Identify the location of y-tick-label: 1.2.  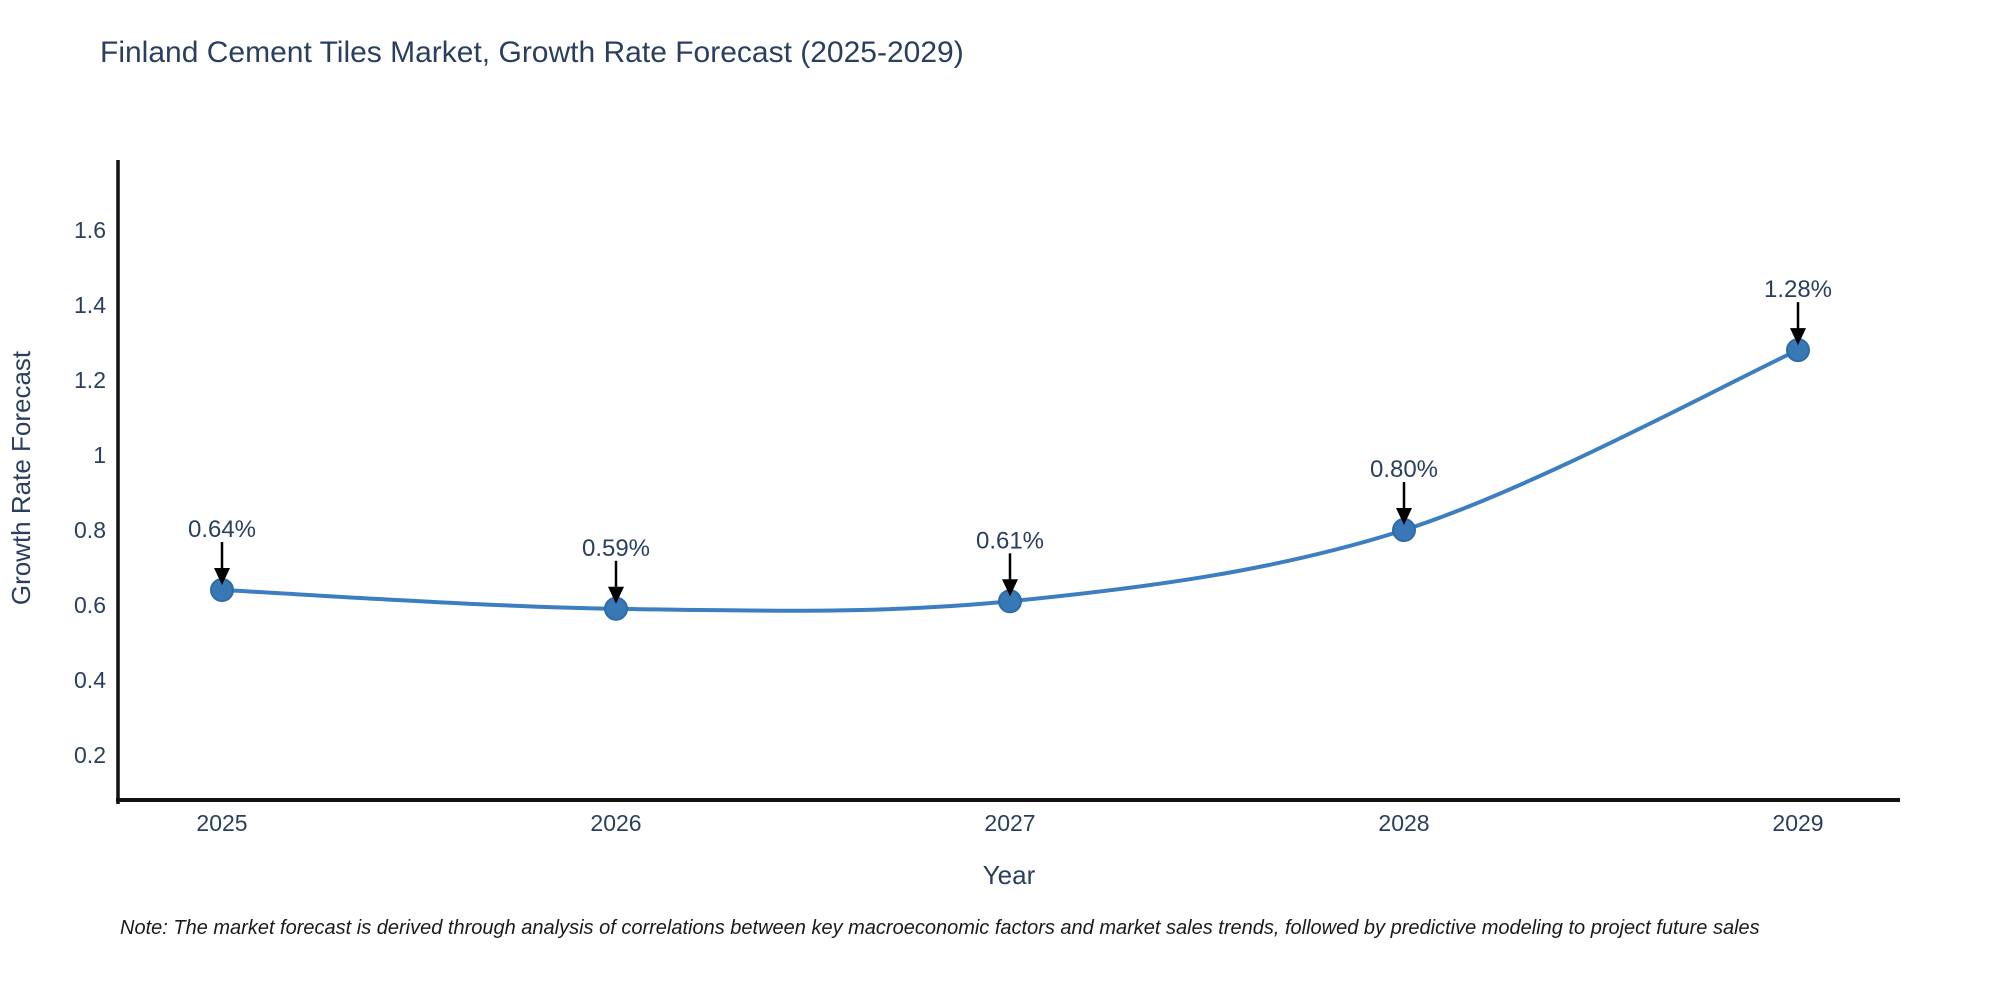
(90, 380).